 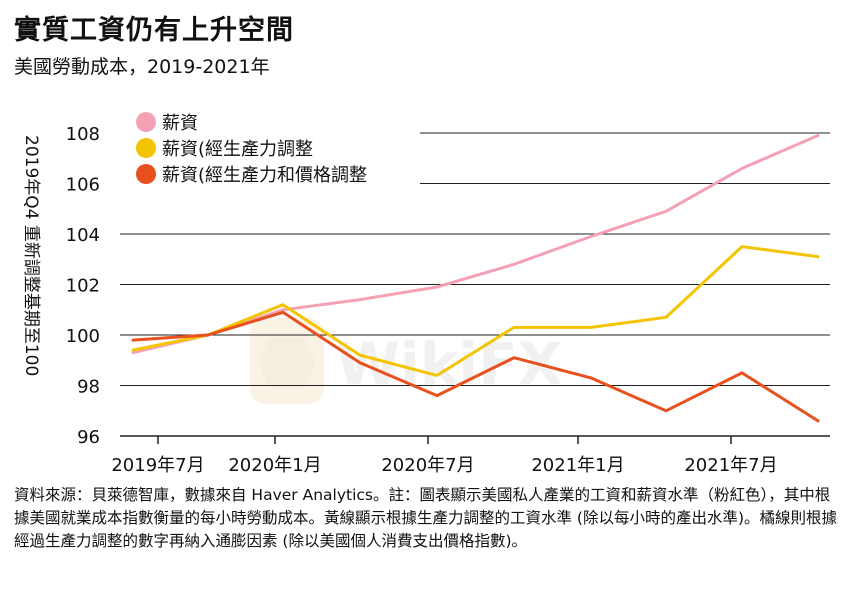 I want to click on x-tick-label: 2020年7月, so click(x=427, y=465).